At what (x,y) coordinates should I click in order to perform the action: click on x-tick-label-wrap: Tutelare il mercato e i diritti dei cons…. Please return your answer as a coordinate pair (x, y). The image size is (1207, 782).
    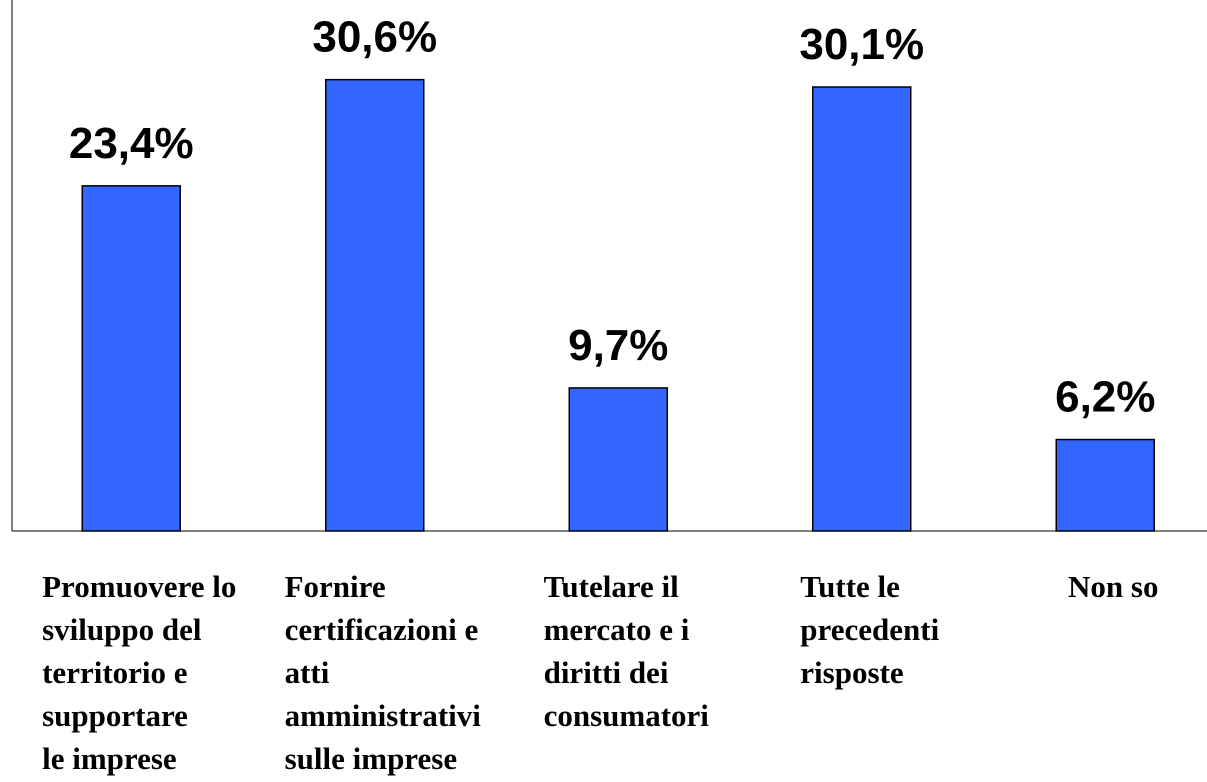
    Looking at the image, I should click on (626, 651).